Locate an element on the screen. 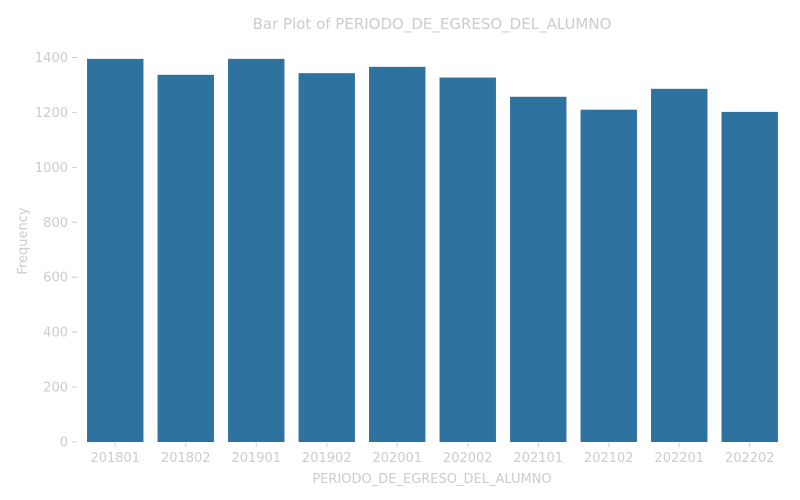  y-axis: 0 200 400 600 800 1000 1200 1400 is located at coordinates (56, 251).